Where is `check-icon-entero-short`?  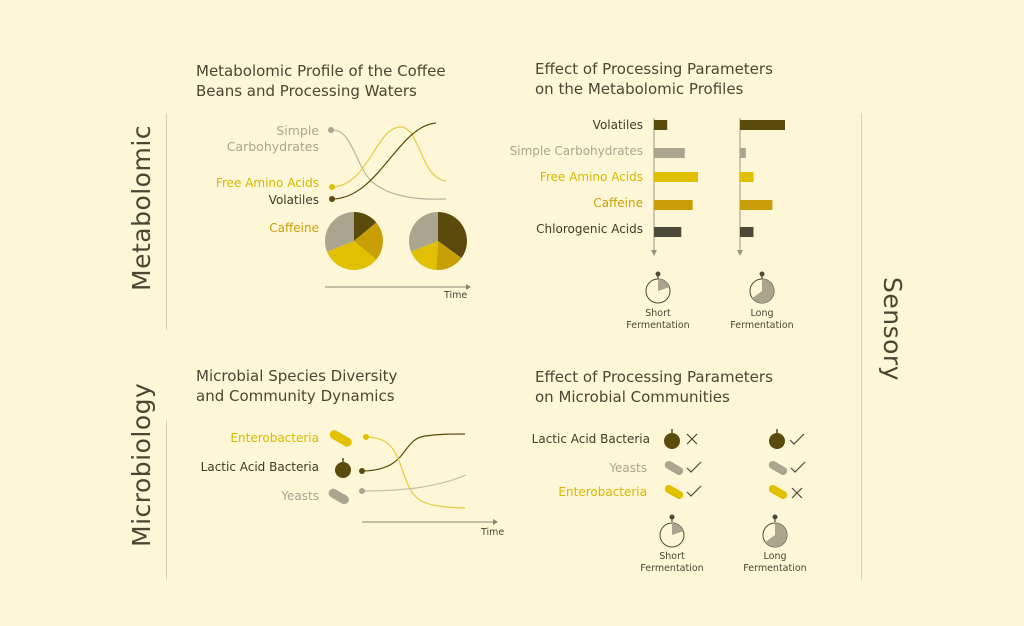 check-icon-entero-short is located at coordinates (694, 491).